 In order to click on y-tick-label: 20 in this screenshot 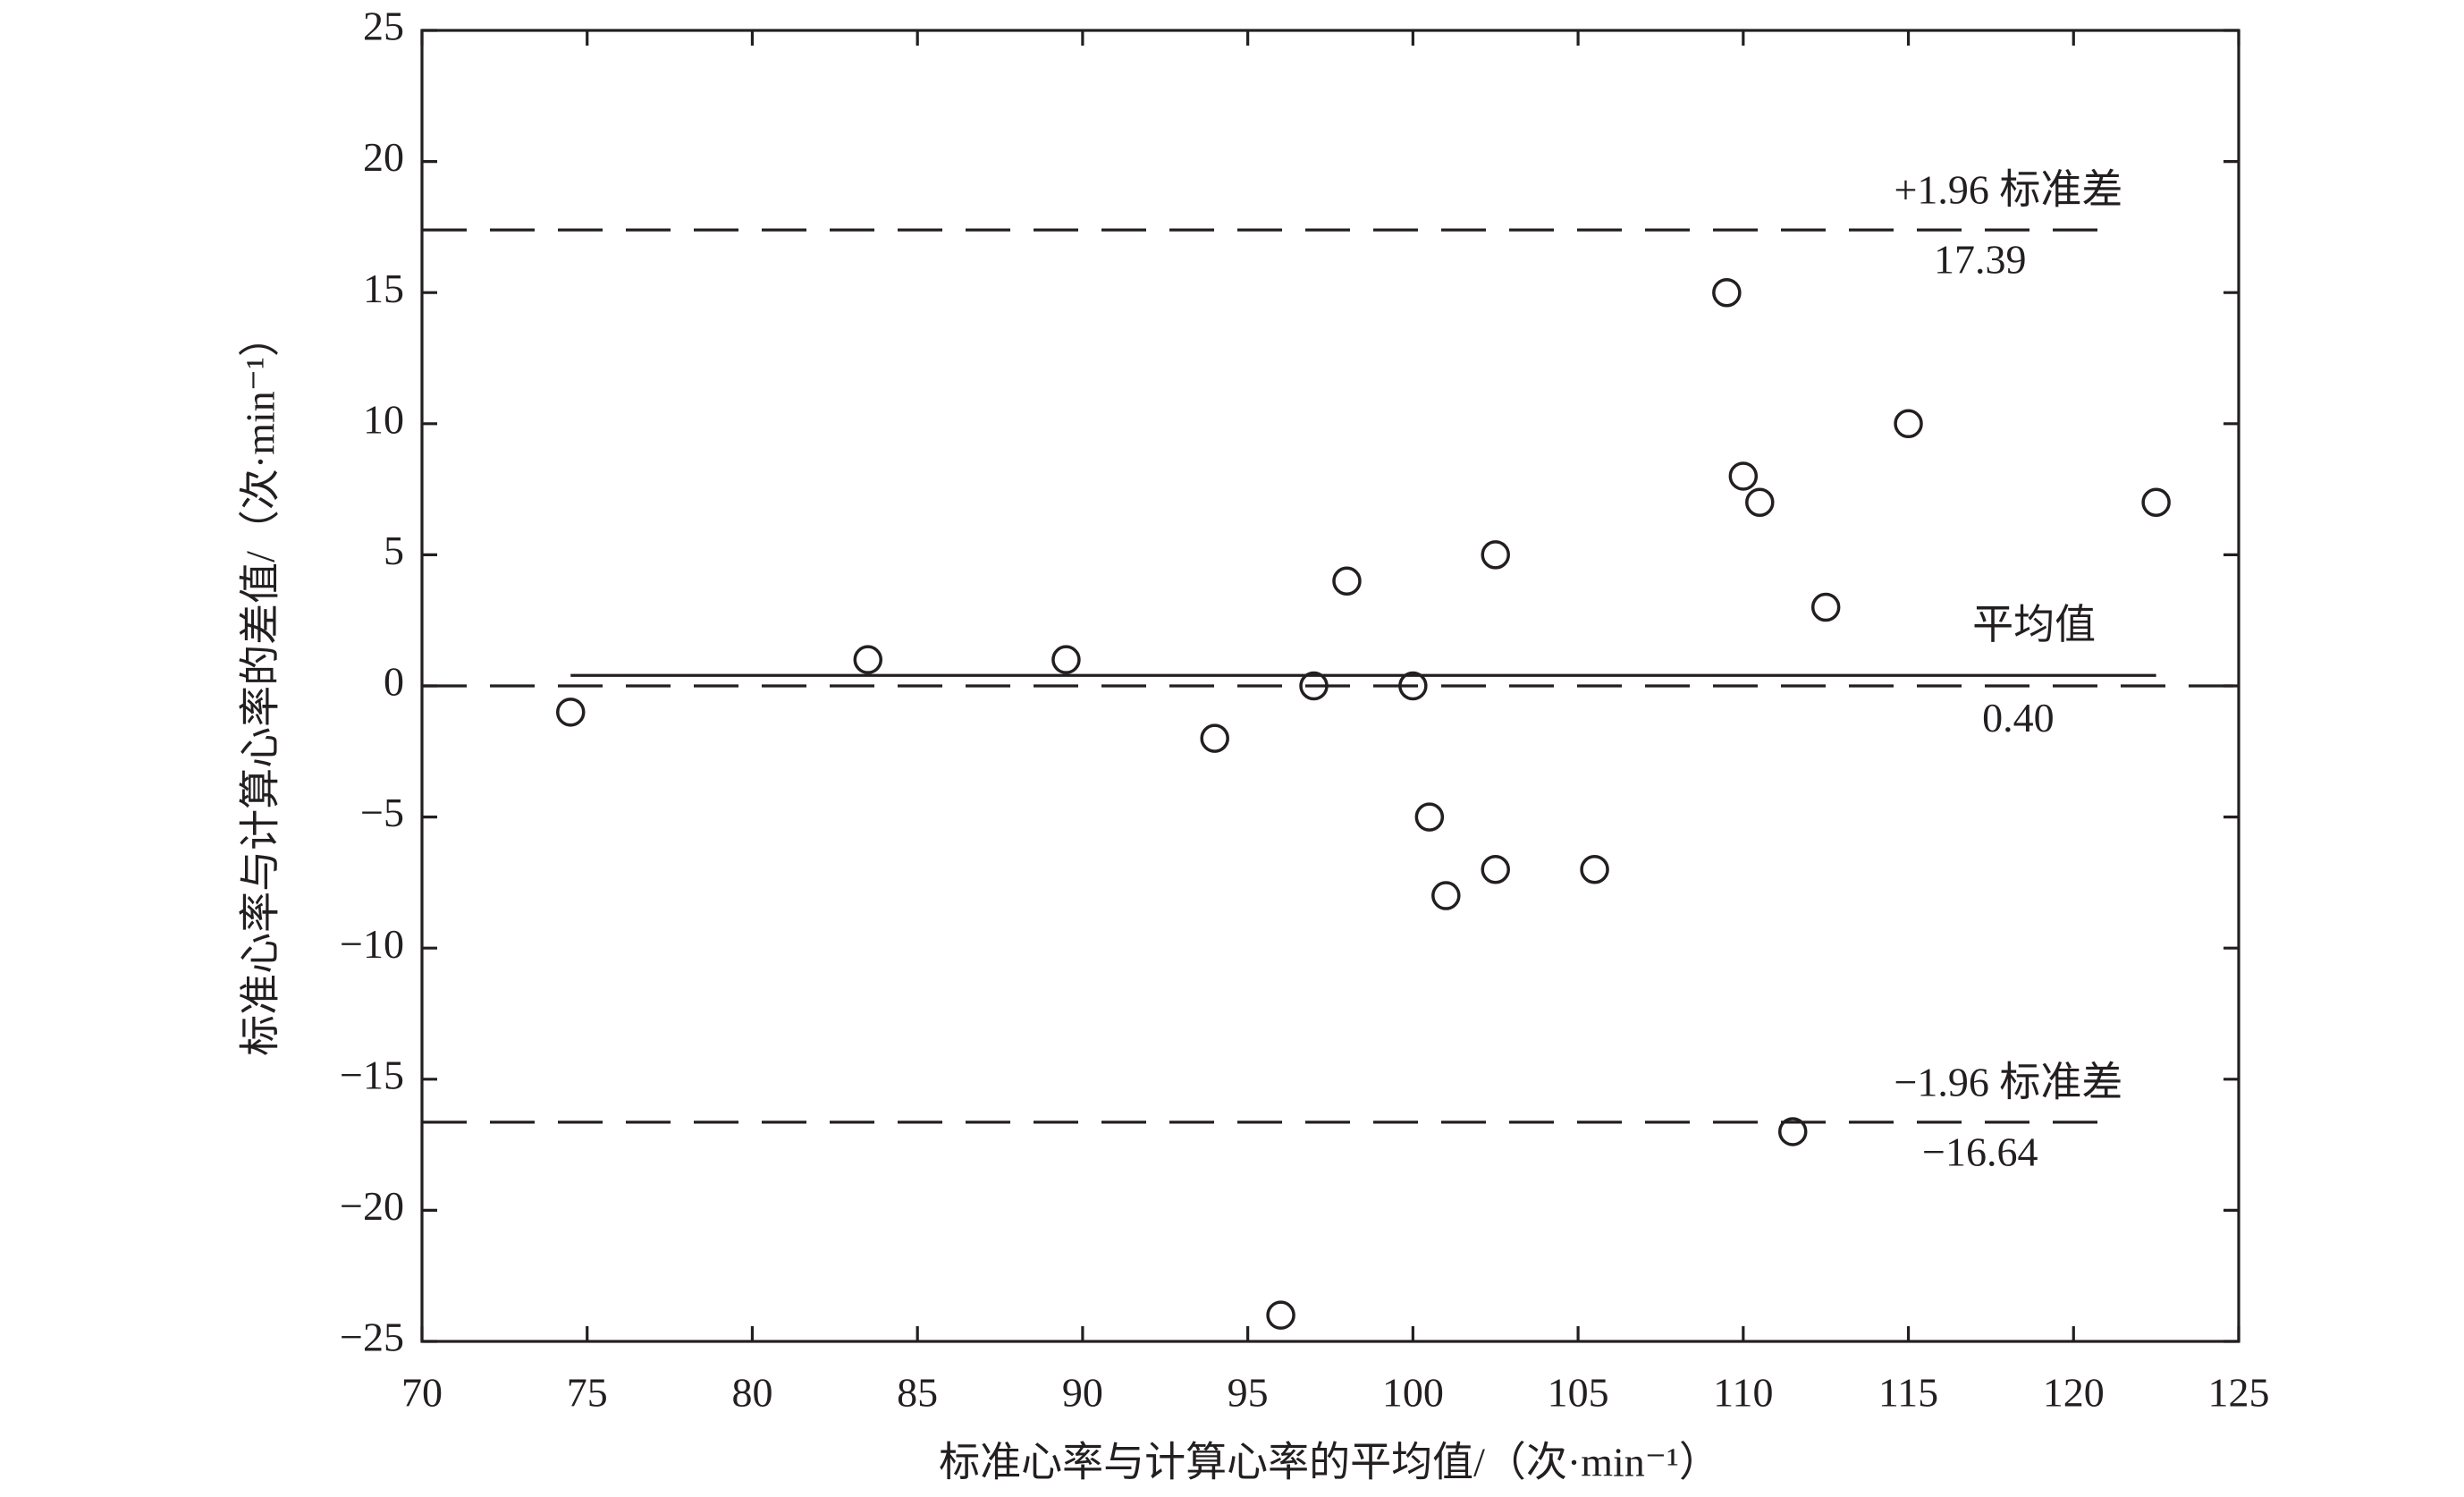, I will do `click(383, 157)`.